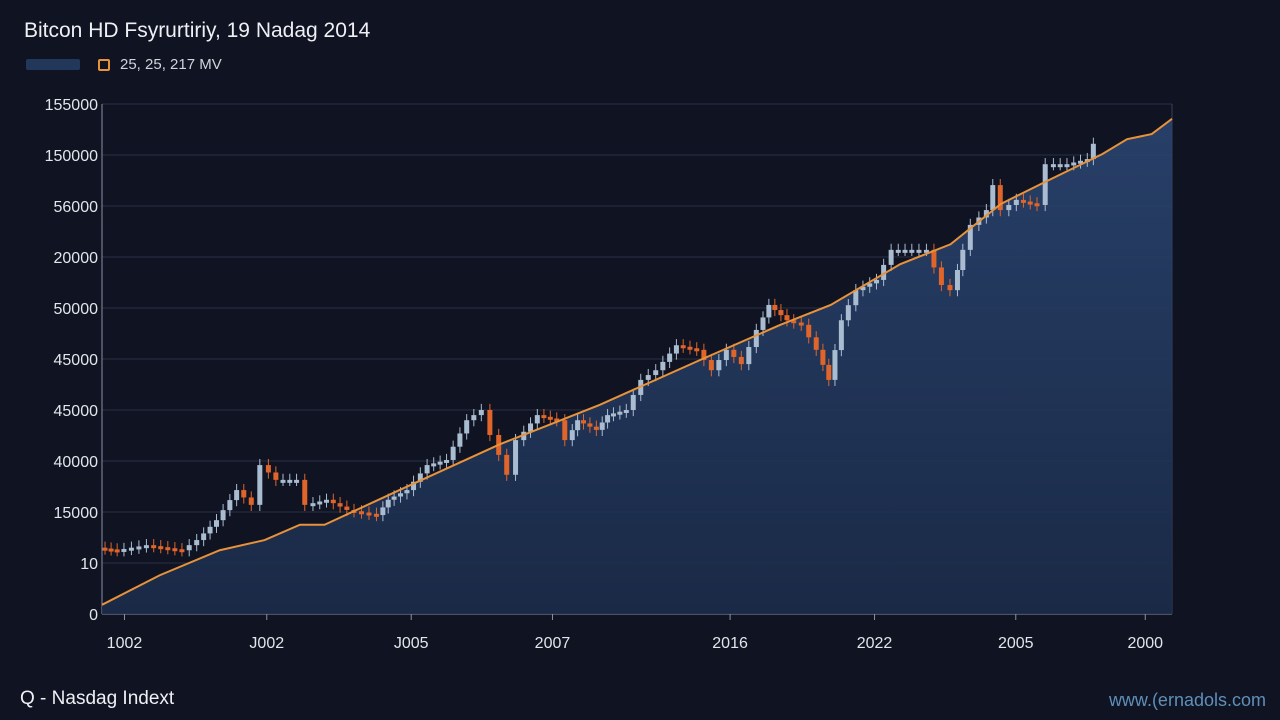 This screenshot has width=1280, height=720. What do you see at coordinates (171, 64) in the screenshot?
I see `legend-label: 25, 25, 217 MV` at bounding box center [171, 64].